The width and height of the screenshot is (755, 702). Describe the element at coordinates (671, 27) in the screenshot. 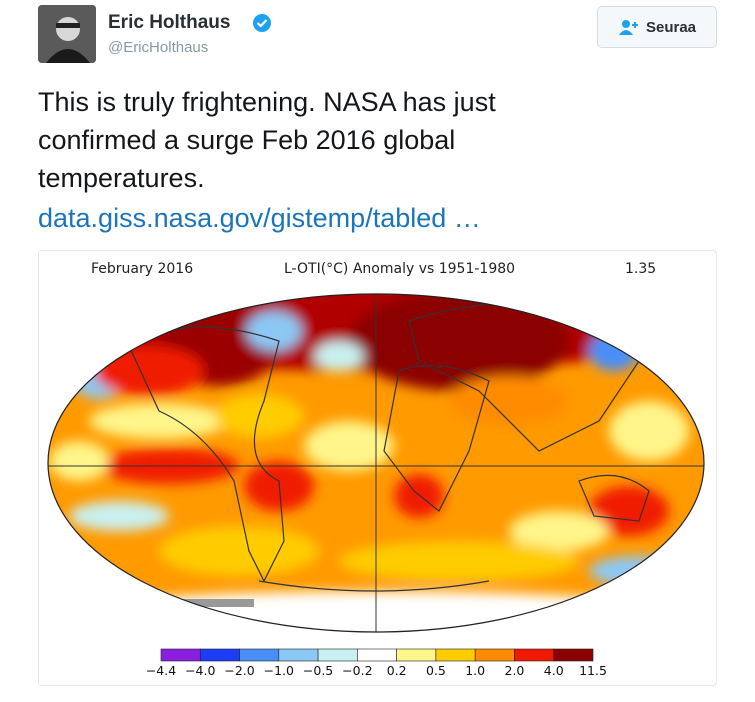

I see `follow-label: Seuraa` at that location.